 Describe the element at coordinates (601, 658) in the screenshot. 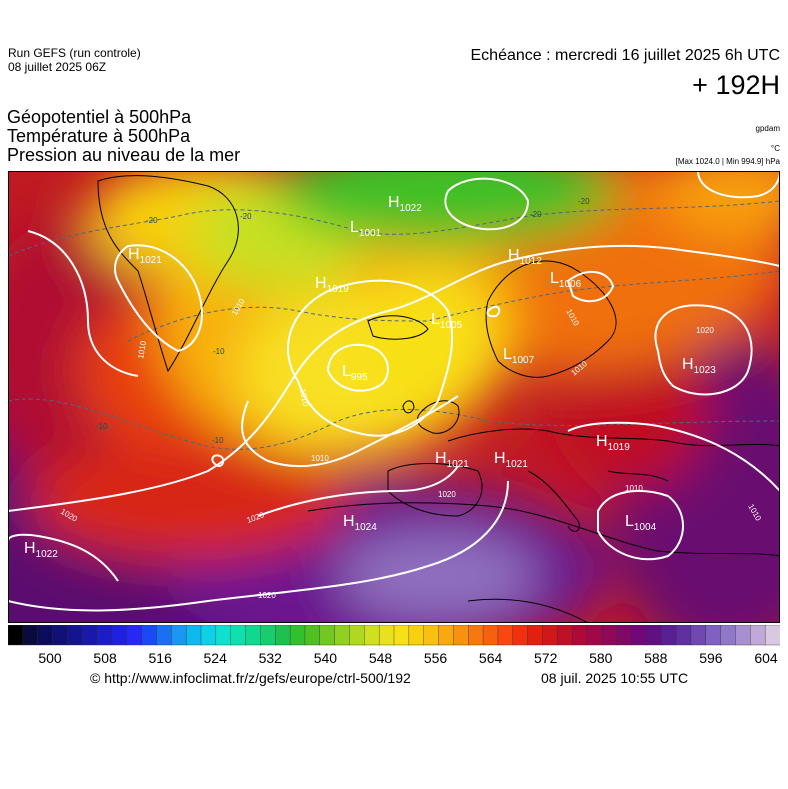

I see `color-scale-tick-label: 580` at that location.